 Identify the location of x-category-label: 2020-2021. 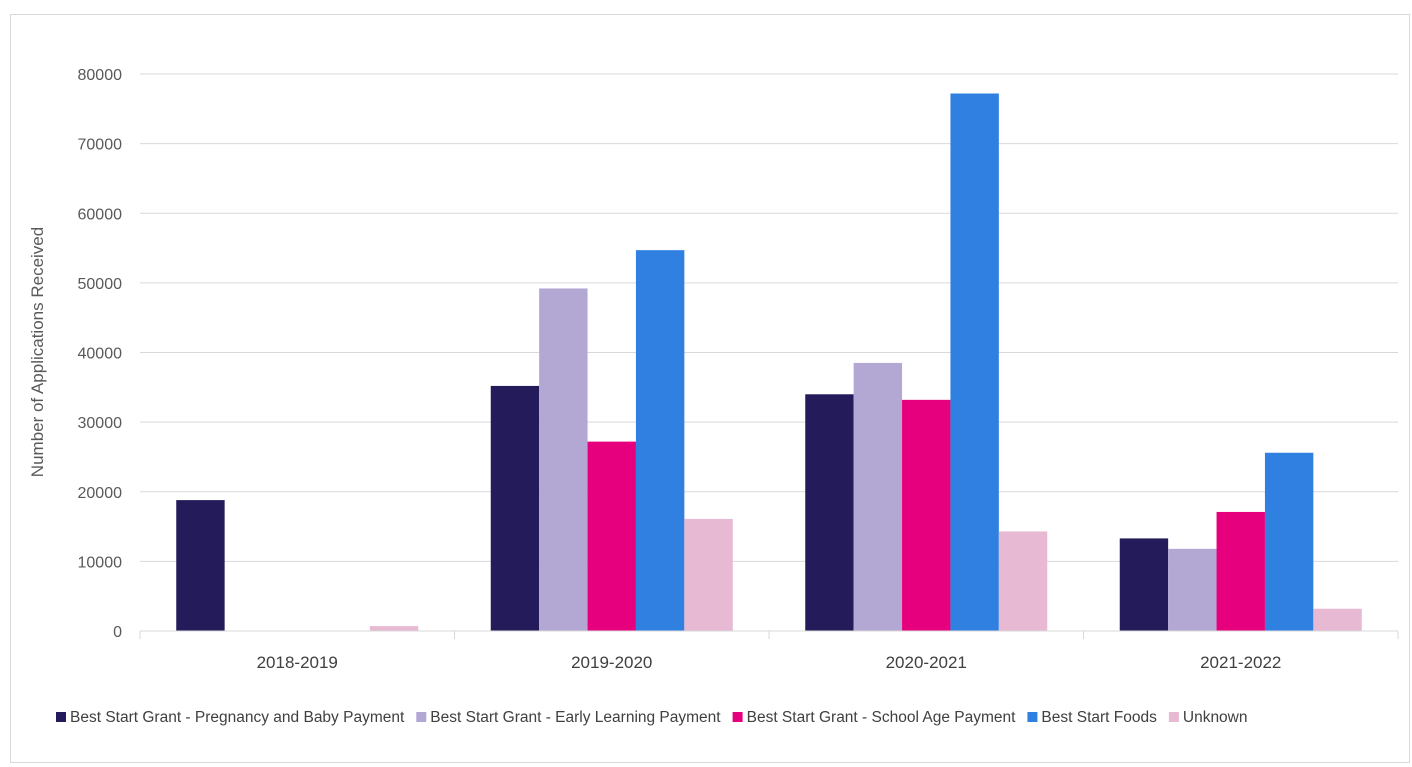
(926, 662).